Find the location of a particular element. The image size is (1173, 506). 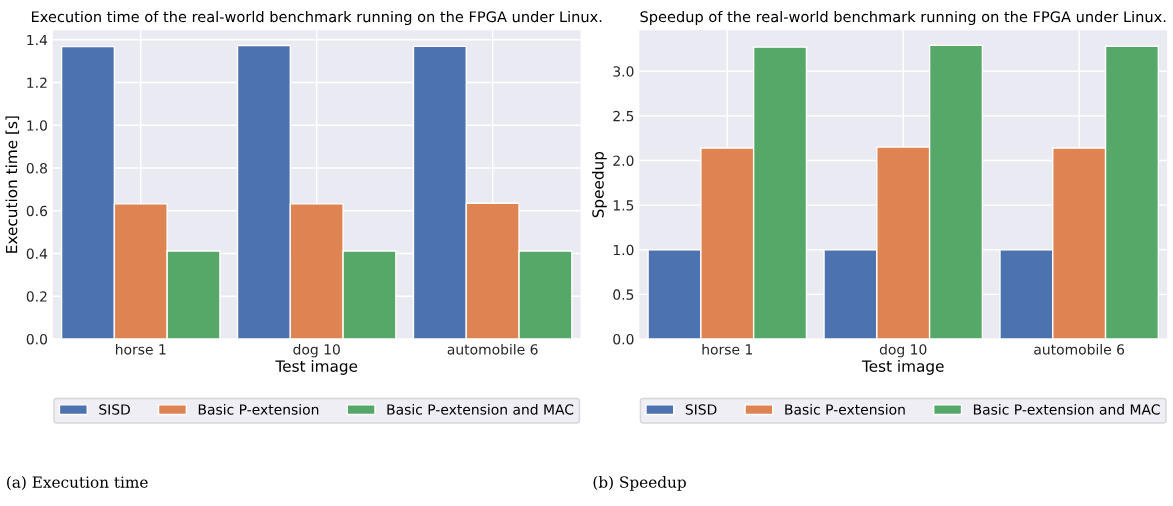

text: (a) Execution time is located at coordinates (77, 483).